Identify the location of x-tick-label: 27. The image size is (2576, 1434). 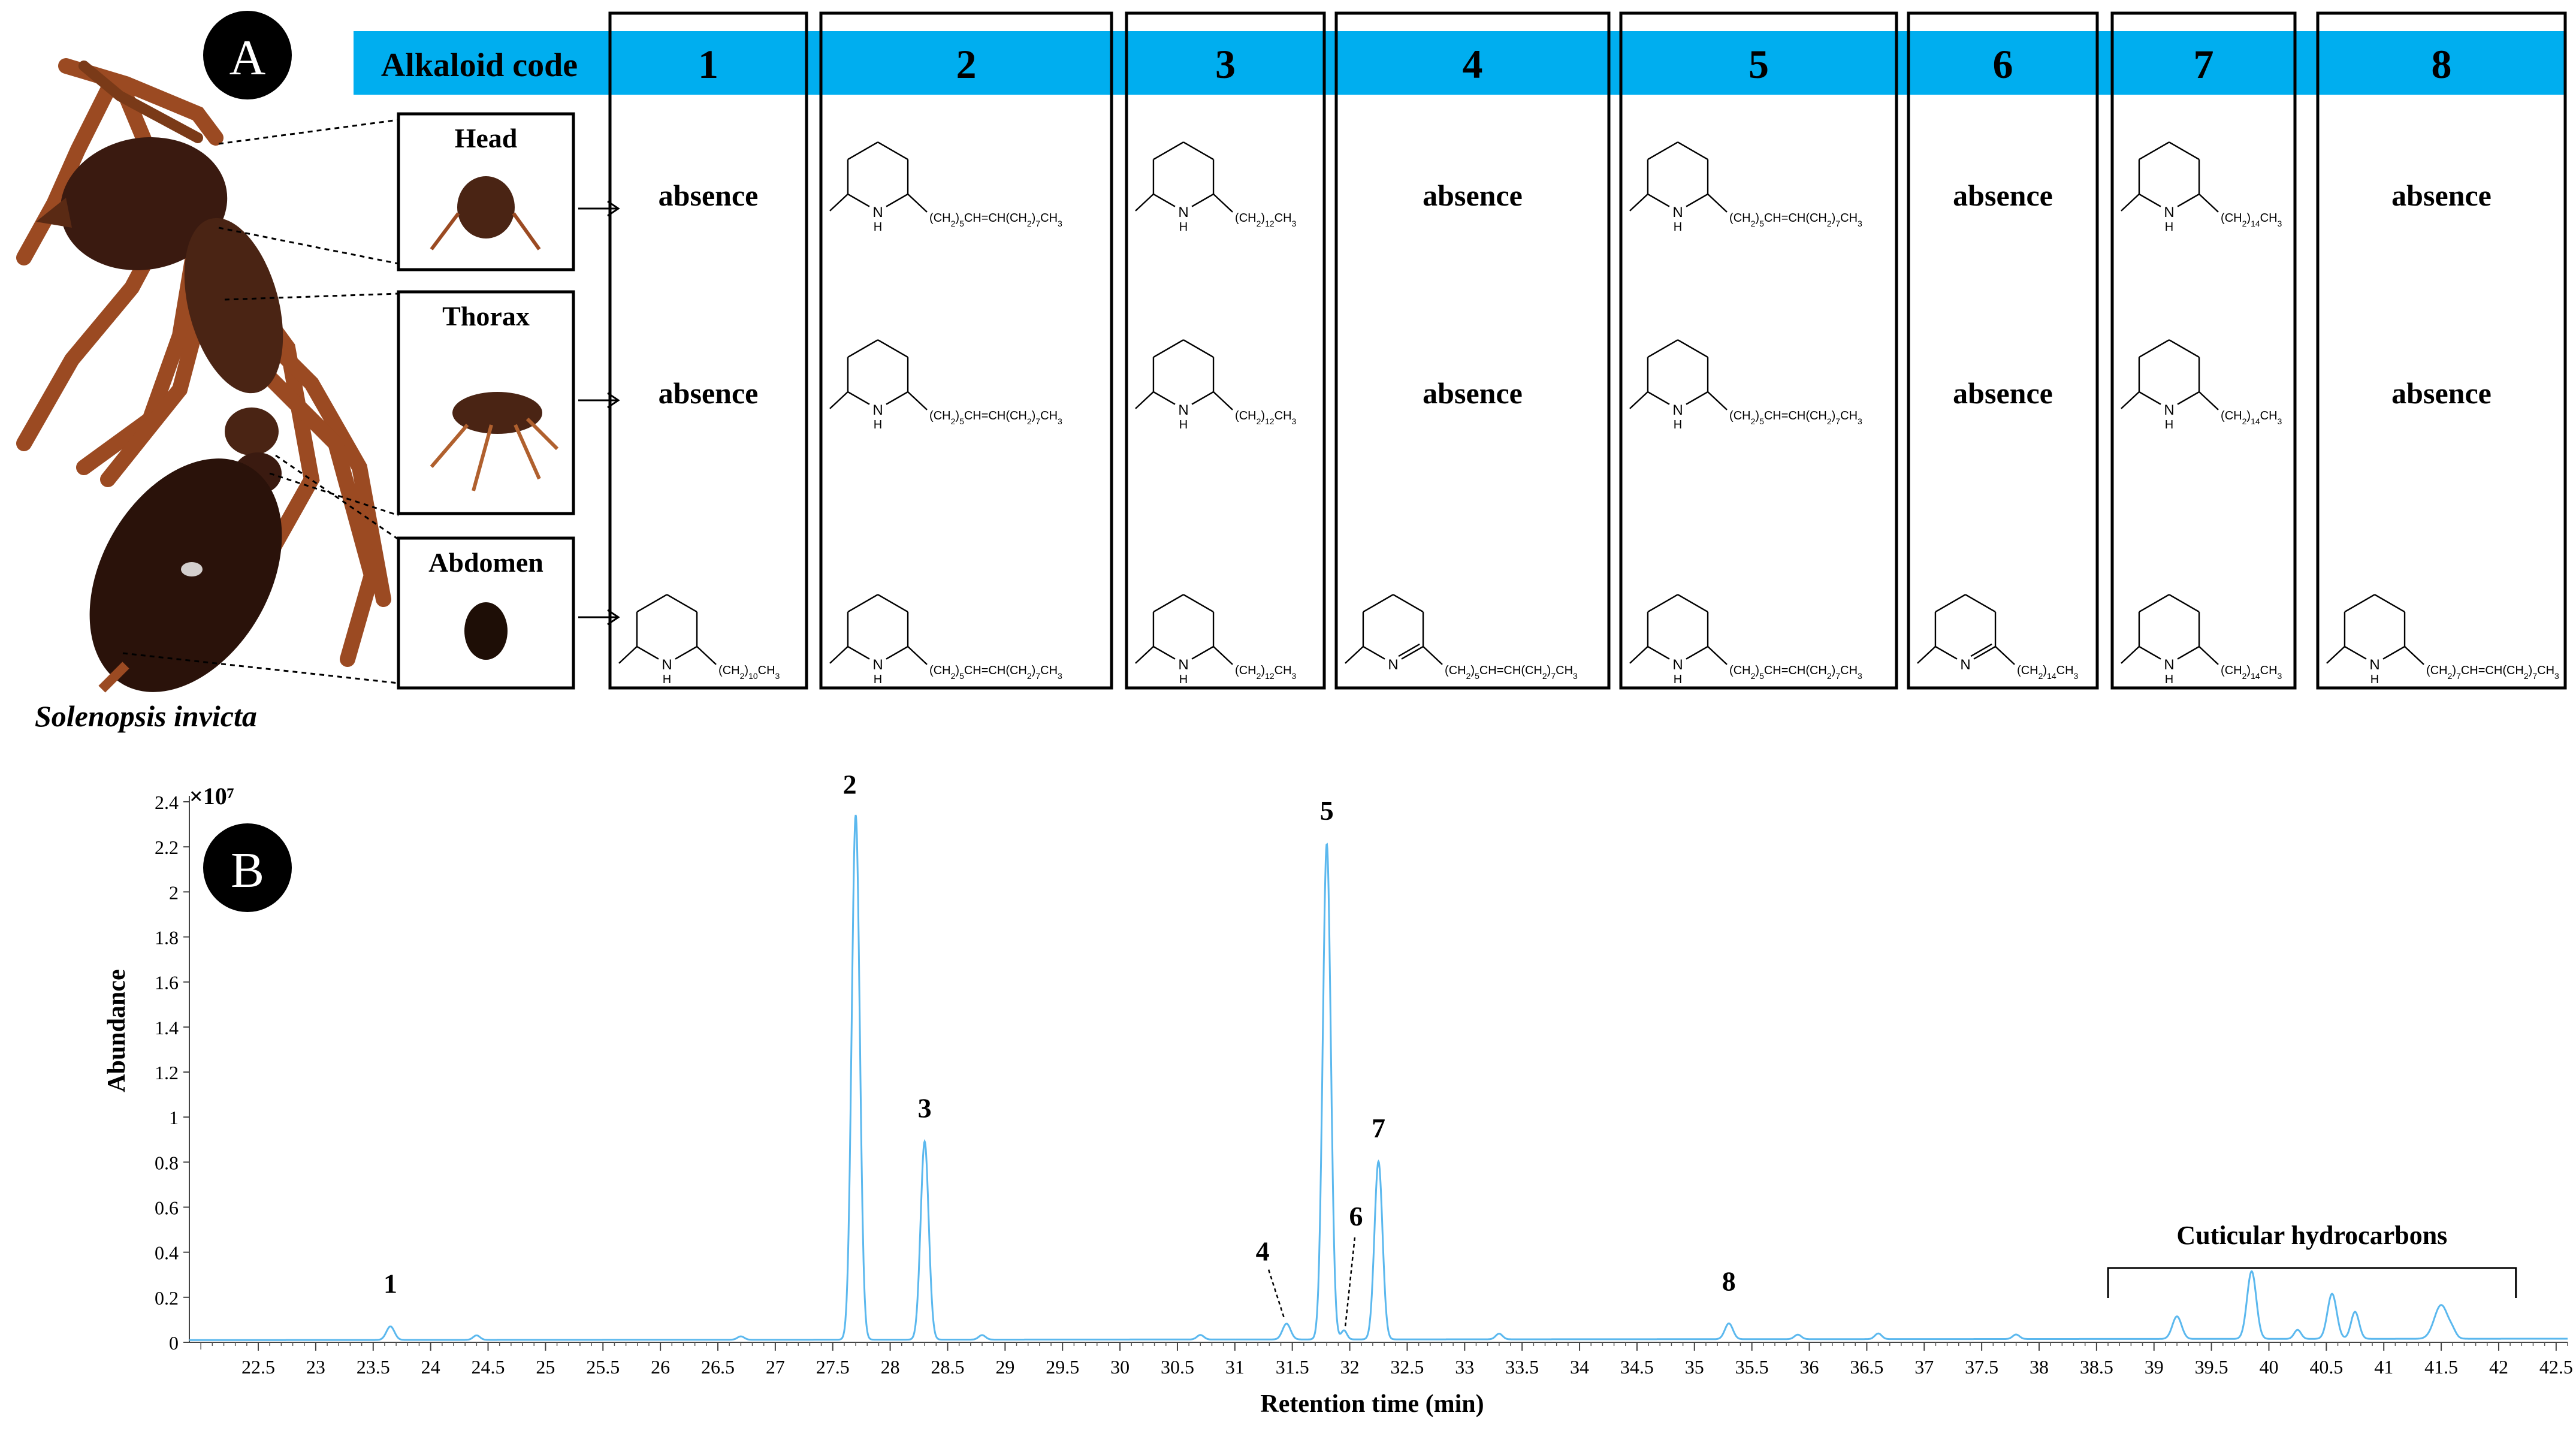
(776, 1367).